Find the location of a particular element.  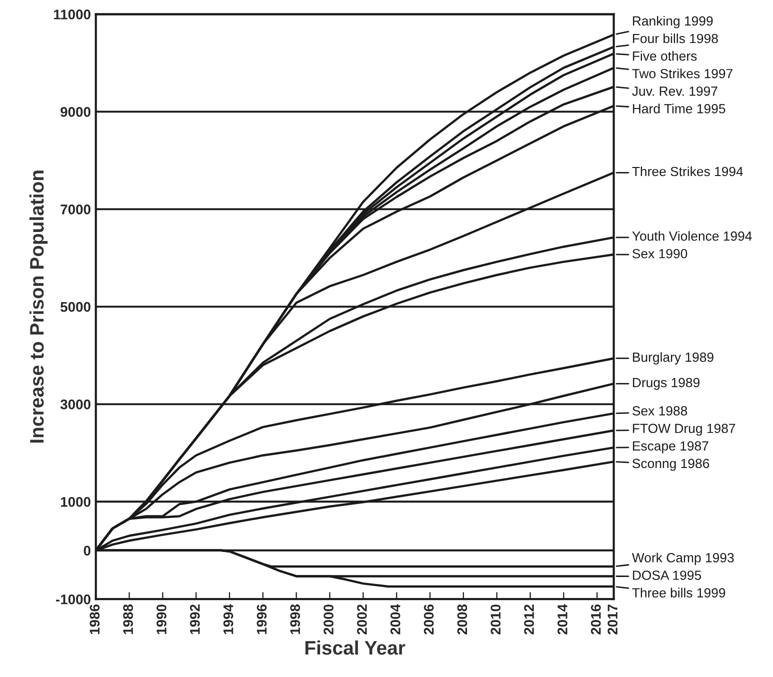

legend-label: Escape 1987 is located at coordinates (670, 447).